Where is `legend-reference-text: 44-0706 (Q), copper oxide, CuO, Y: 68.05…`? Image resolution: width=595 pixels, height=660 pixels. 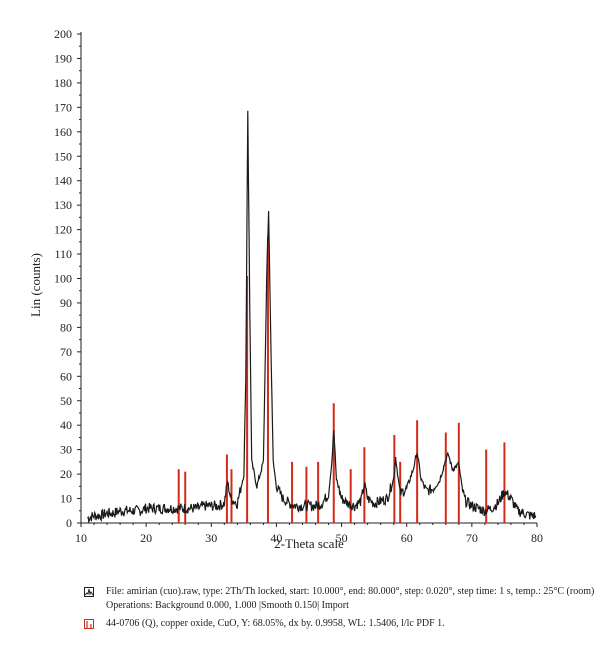 legend-reference-text: 44-0706 (Q), copper oxide, CuO, Y: 68.05… is located at coordinates (275, 623).